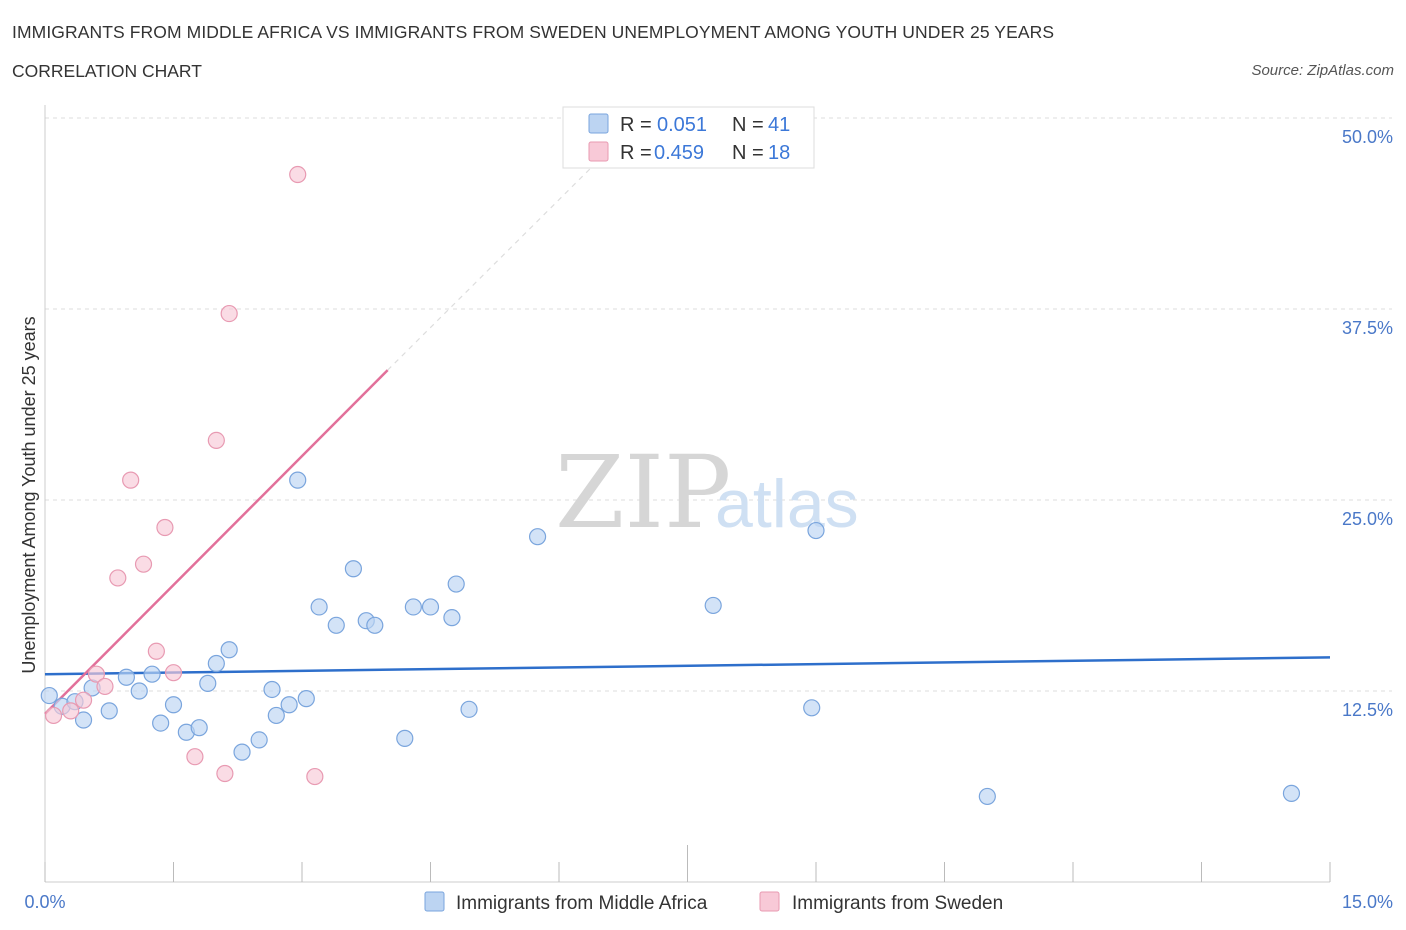 This screenshot has width=1406, height=930. Describe the element at coordinates (598, 151) in the screenshot. I see `stats-legend-swatch-pink` at that location.